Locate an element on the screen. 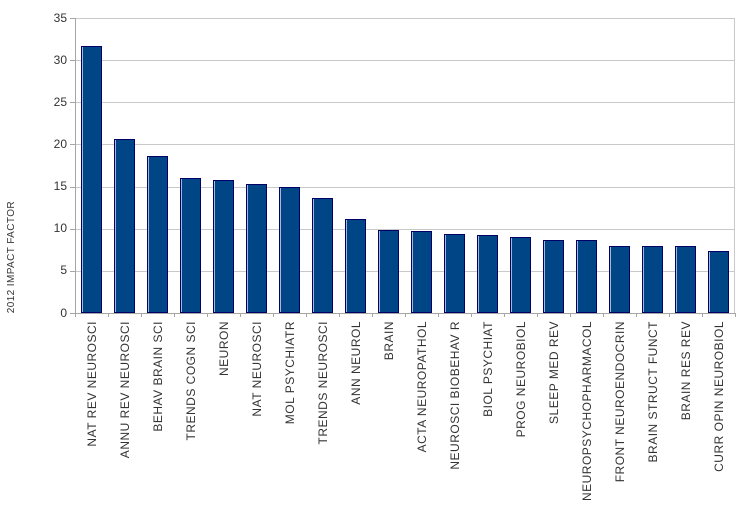  bar-trends-neurosci is located at coordinates (322, 255).